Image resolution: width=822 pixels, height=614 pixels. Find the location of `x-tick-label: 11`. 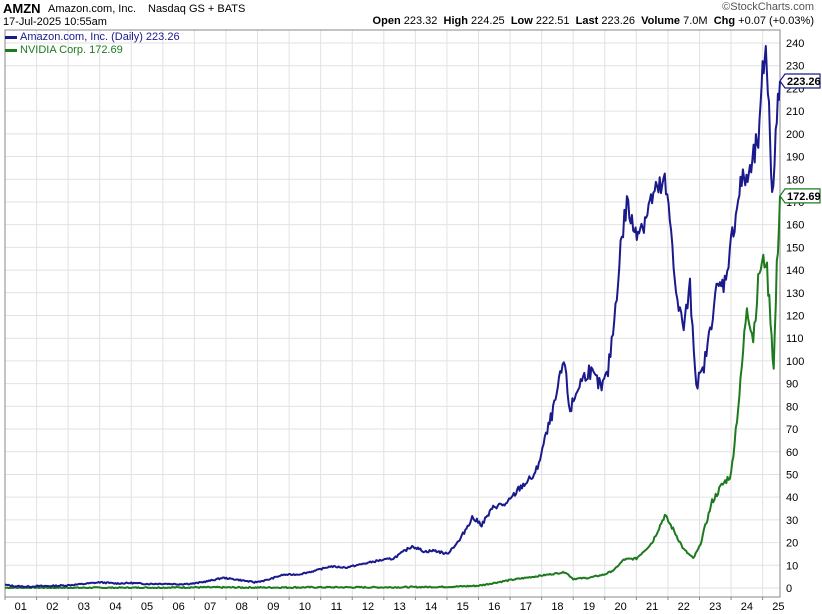

x-tick-label: 11 is located at coordinates (336, 607).